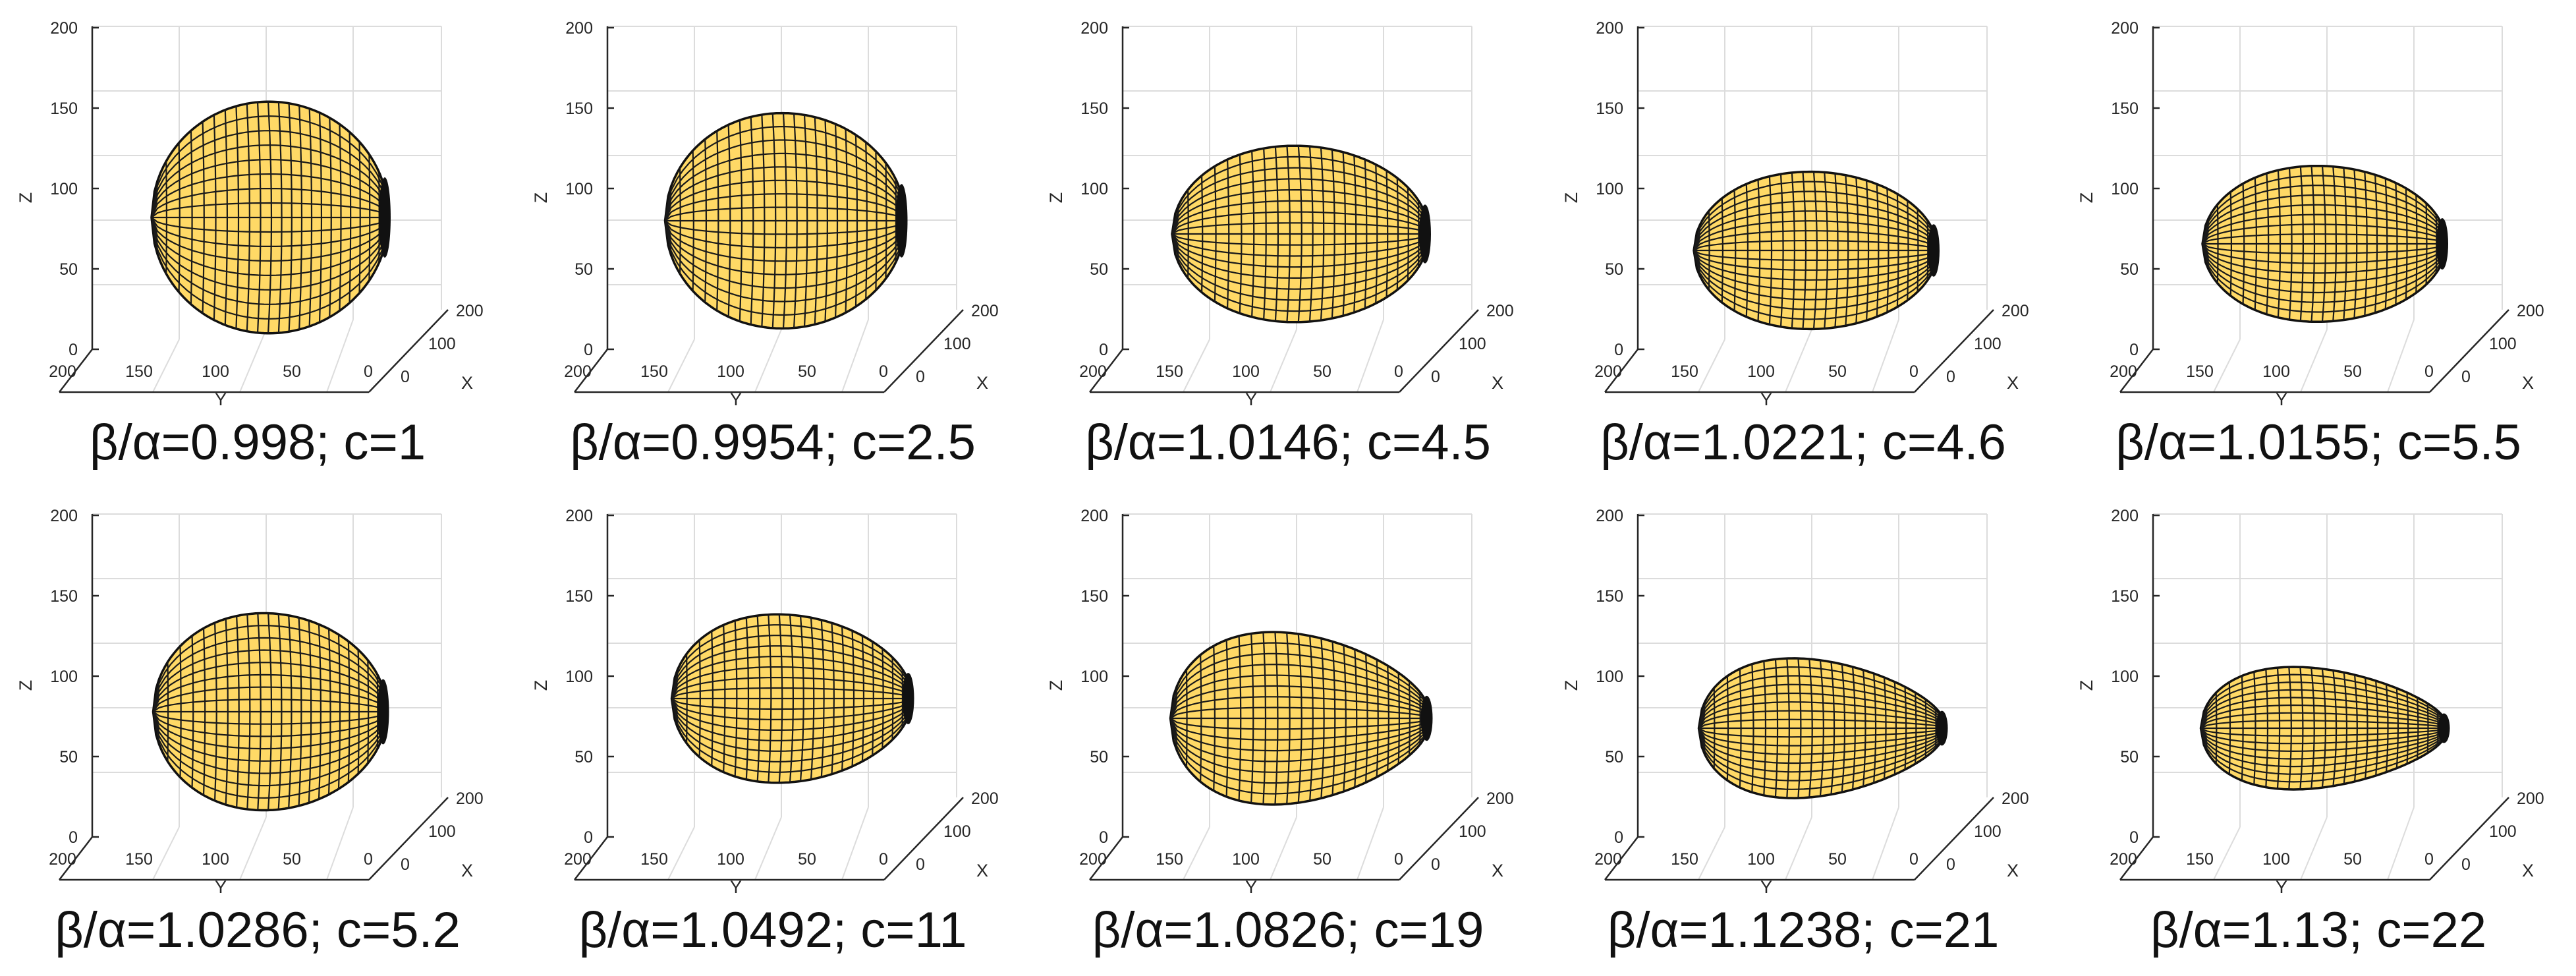 This screenshot has height=976, width=2576. What do you see at coordinates (1288, 443) in the screenshot?
I see `panel-caption: β/α=1.0146; c=4.5` at bounding box center [1288, 443].